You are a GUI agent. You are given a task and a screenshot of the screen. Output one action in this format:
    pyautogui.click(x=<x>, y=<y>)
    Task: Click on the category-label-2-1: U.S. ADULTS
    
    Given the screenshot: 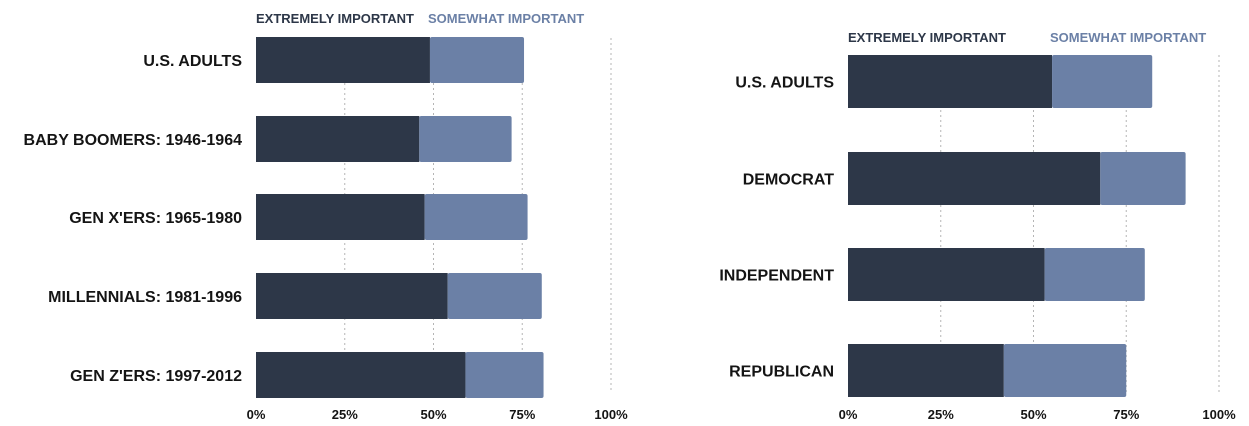 What is the action you would take?
    pyautogui.click(x=784, y=83)
    